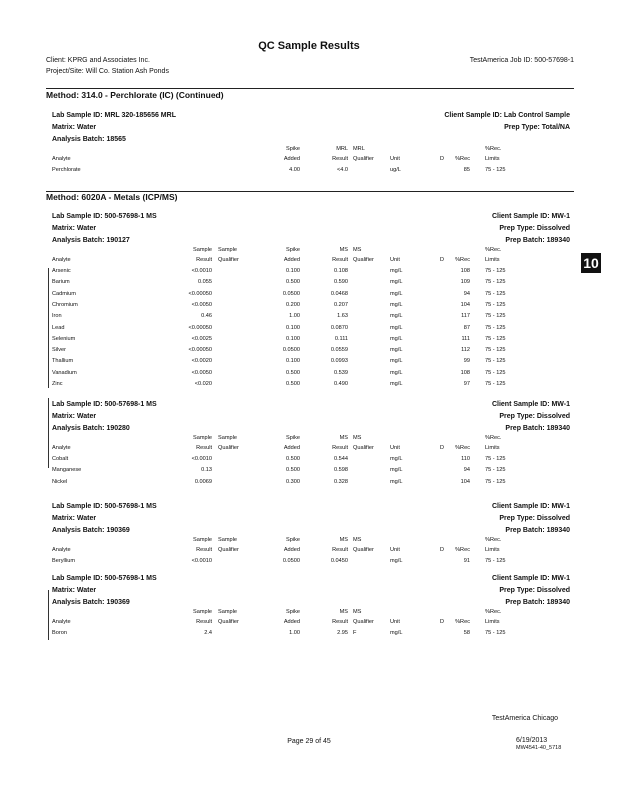 This screenshot has height=800, width=618. Describe the element at coordinates (339, 350) in the screenshot. I see `table-cell: 0.0559` at that location.